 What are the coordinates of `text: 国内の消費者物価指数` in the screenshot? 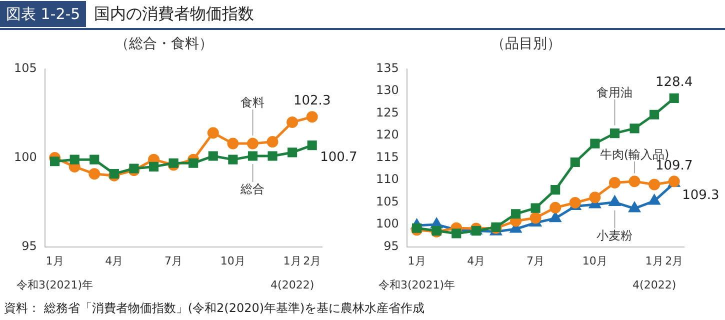 It's located at (174, 14).